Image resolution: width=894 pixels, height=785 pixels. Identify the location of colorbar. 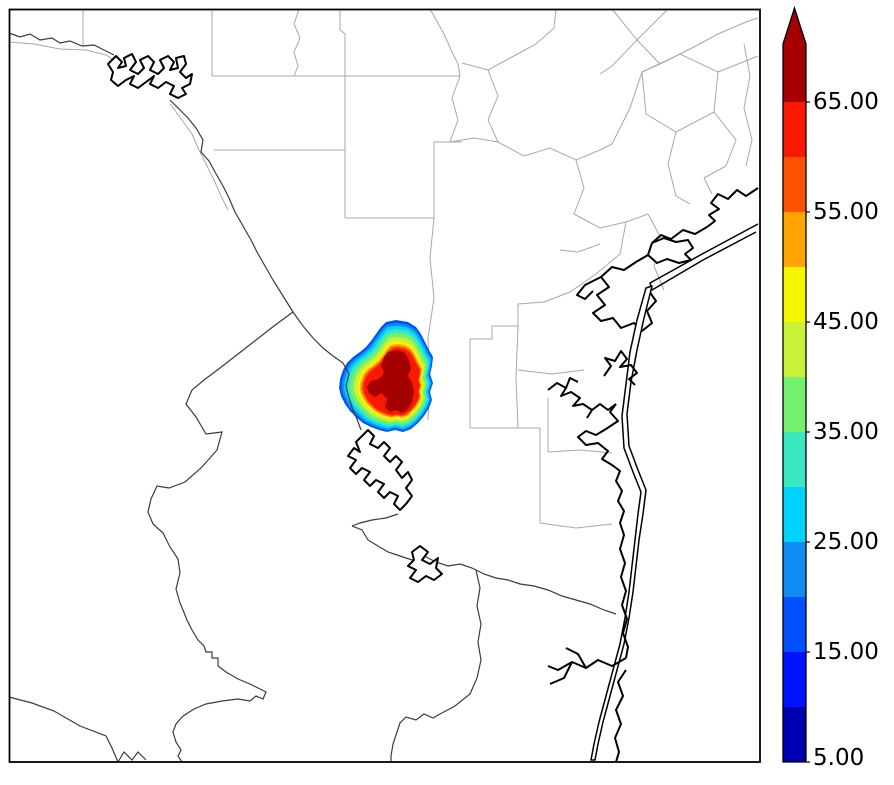
(796, 384).